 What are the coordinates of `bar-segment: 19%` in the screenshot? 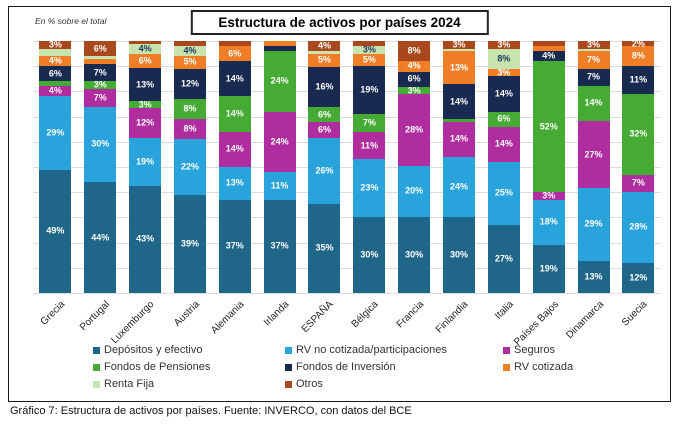 It's located at (369, 90).